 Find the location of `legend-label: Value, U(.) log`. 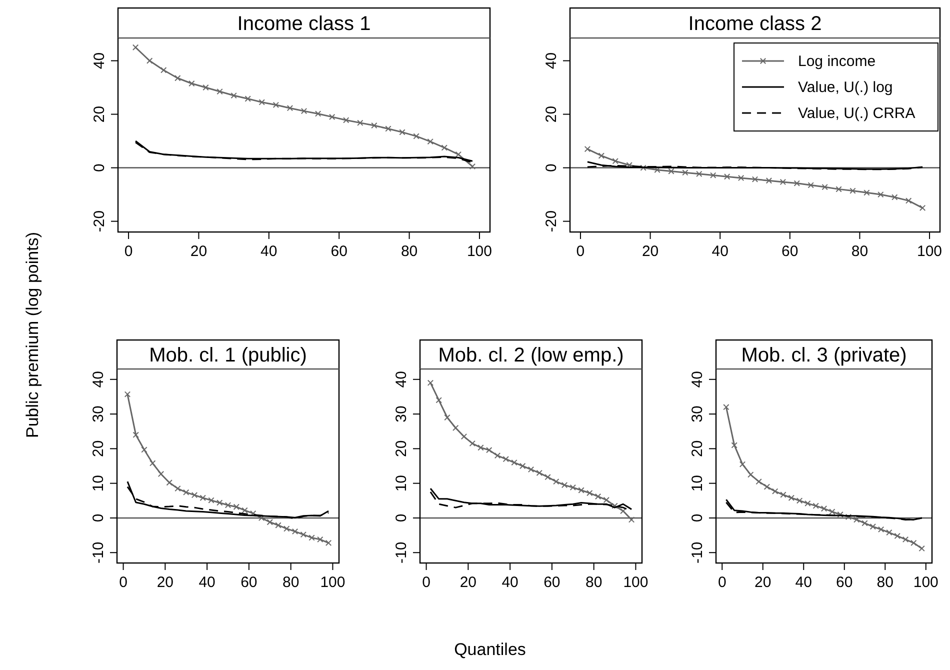

legend-label: Value, U(.) log is located at coordinates (845, 87).